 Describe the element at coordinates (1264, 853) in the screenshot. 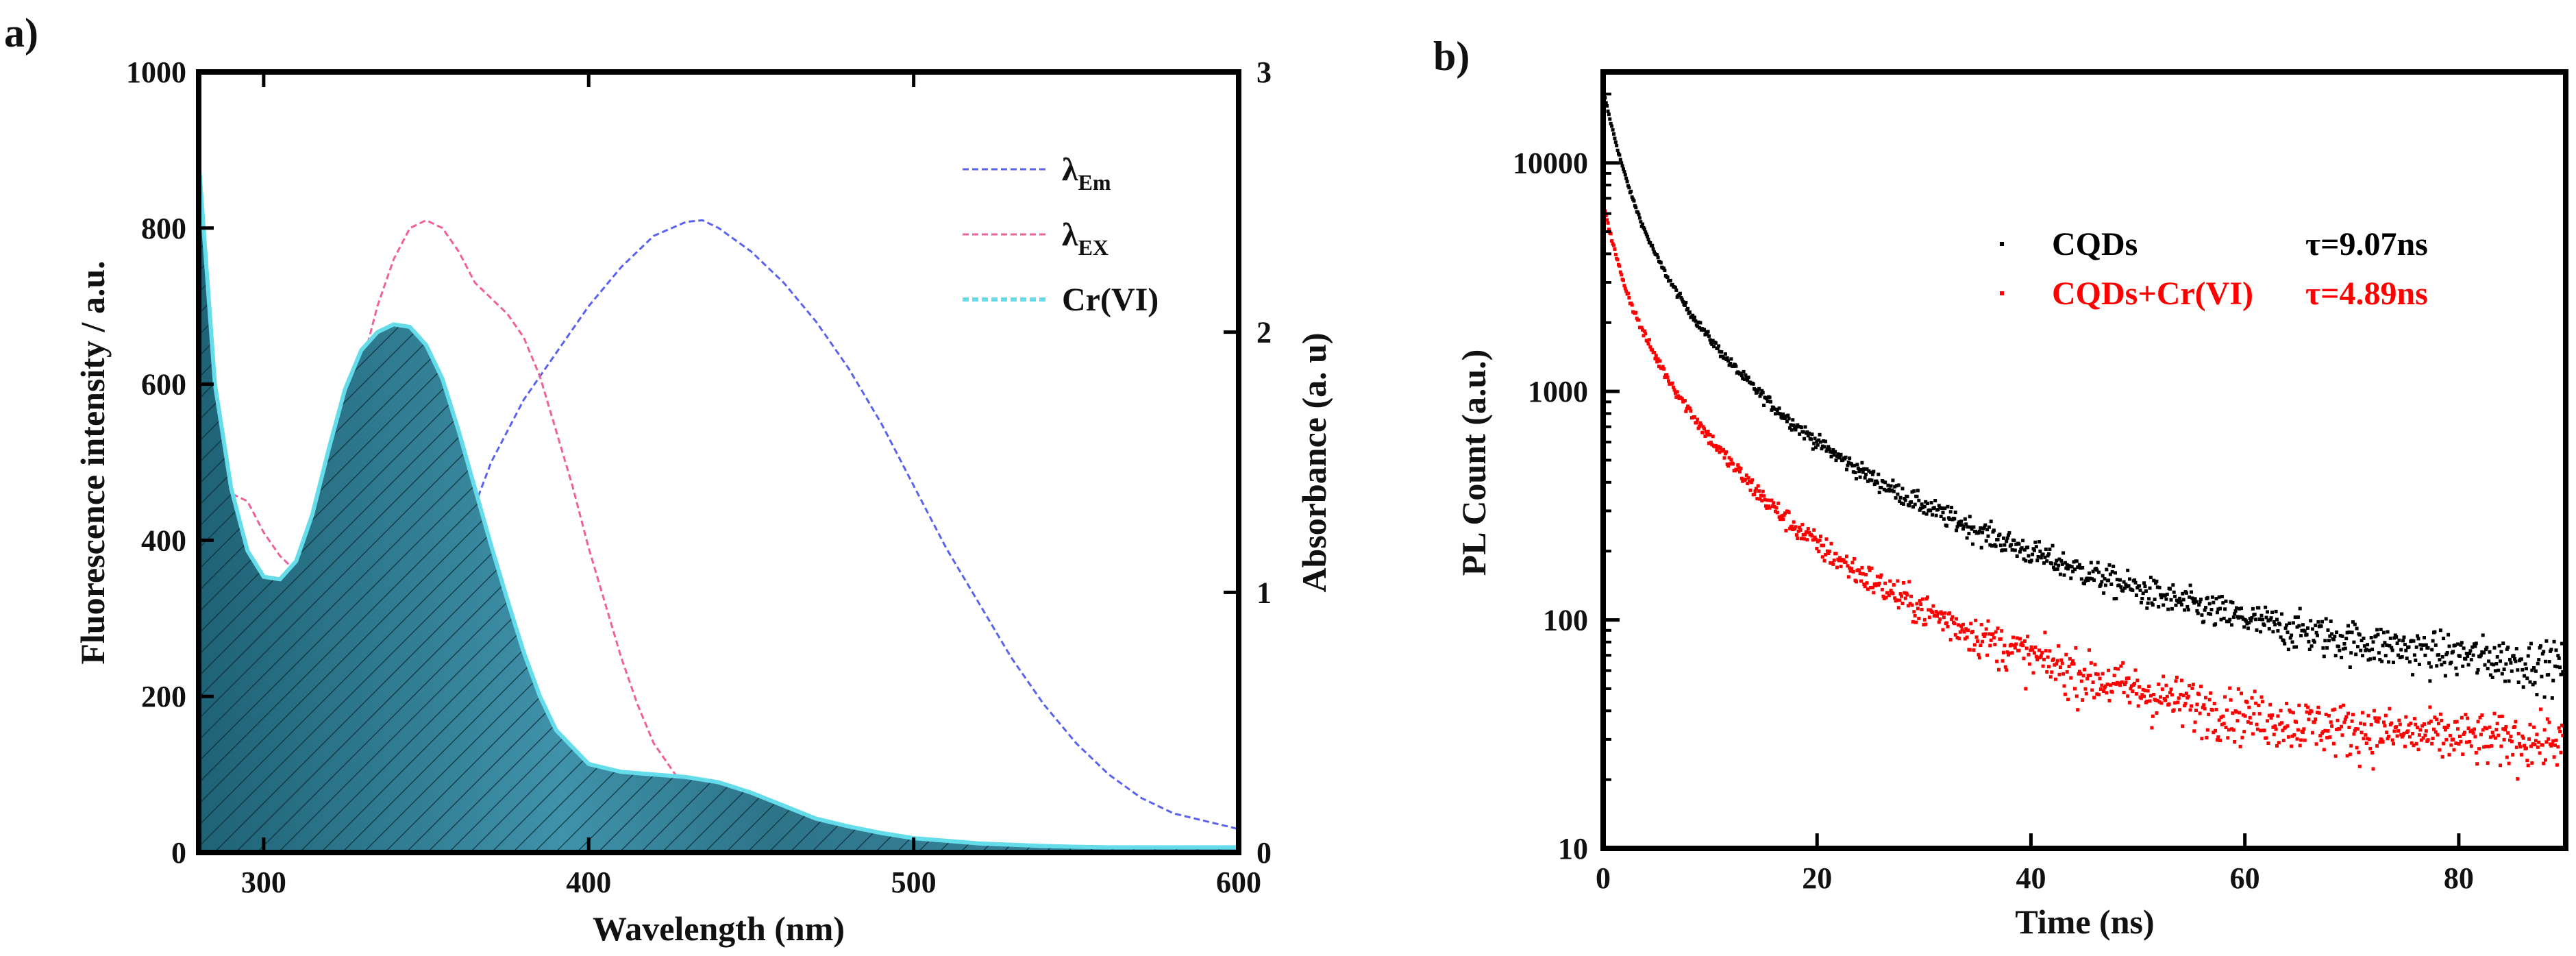

I see `y-right-tick-label: 0` at that location.